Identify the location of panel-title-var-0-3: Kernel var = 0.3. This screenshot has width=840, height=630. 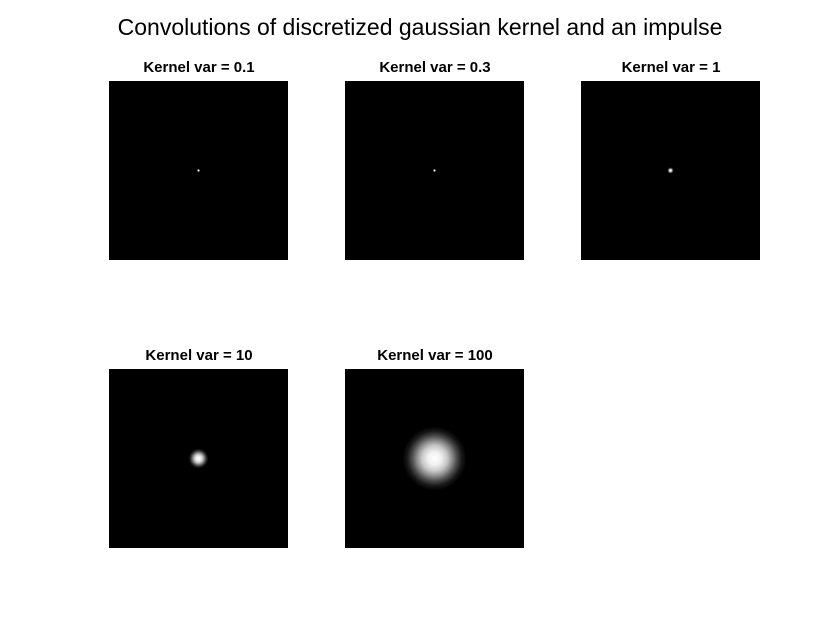
(435, 67).